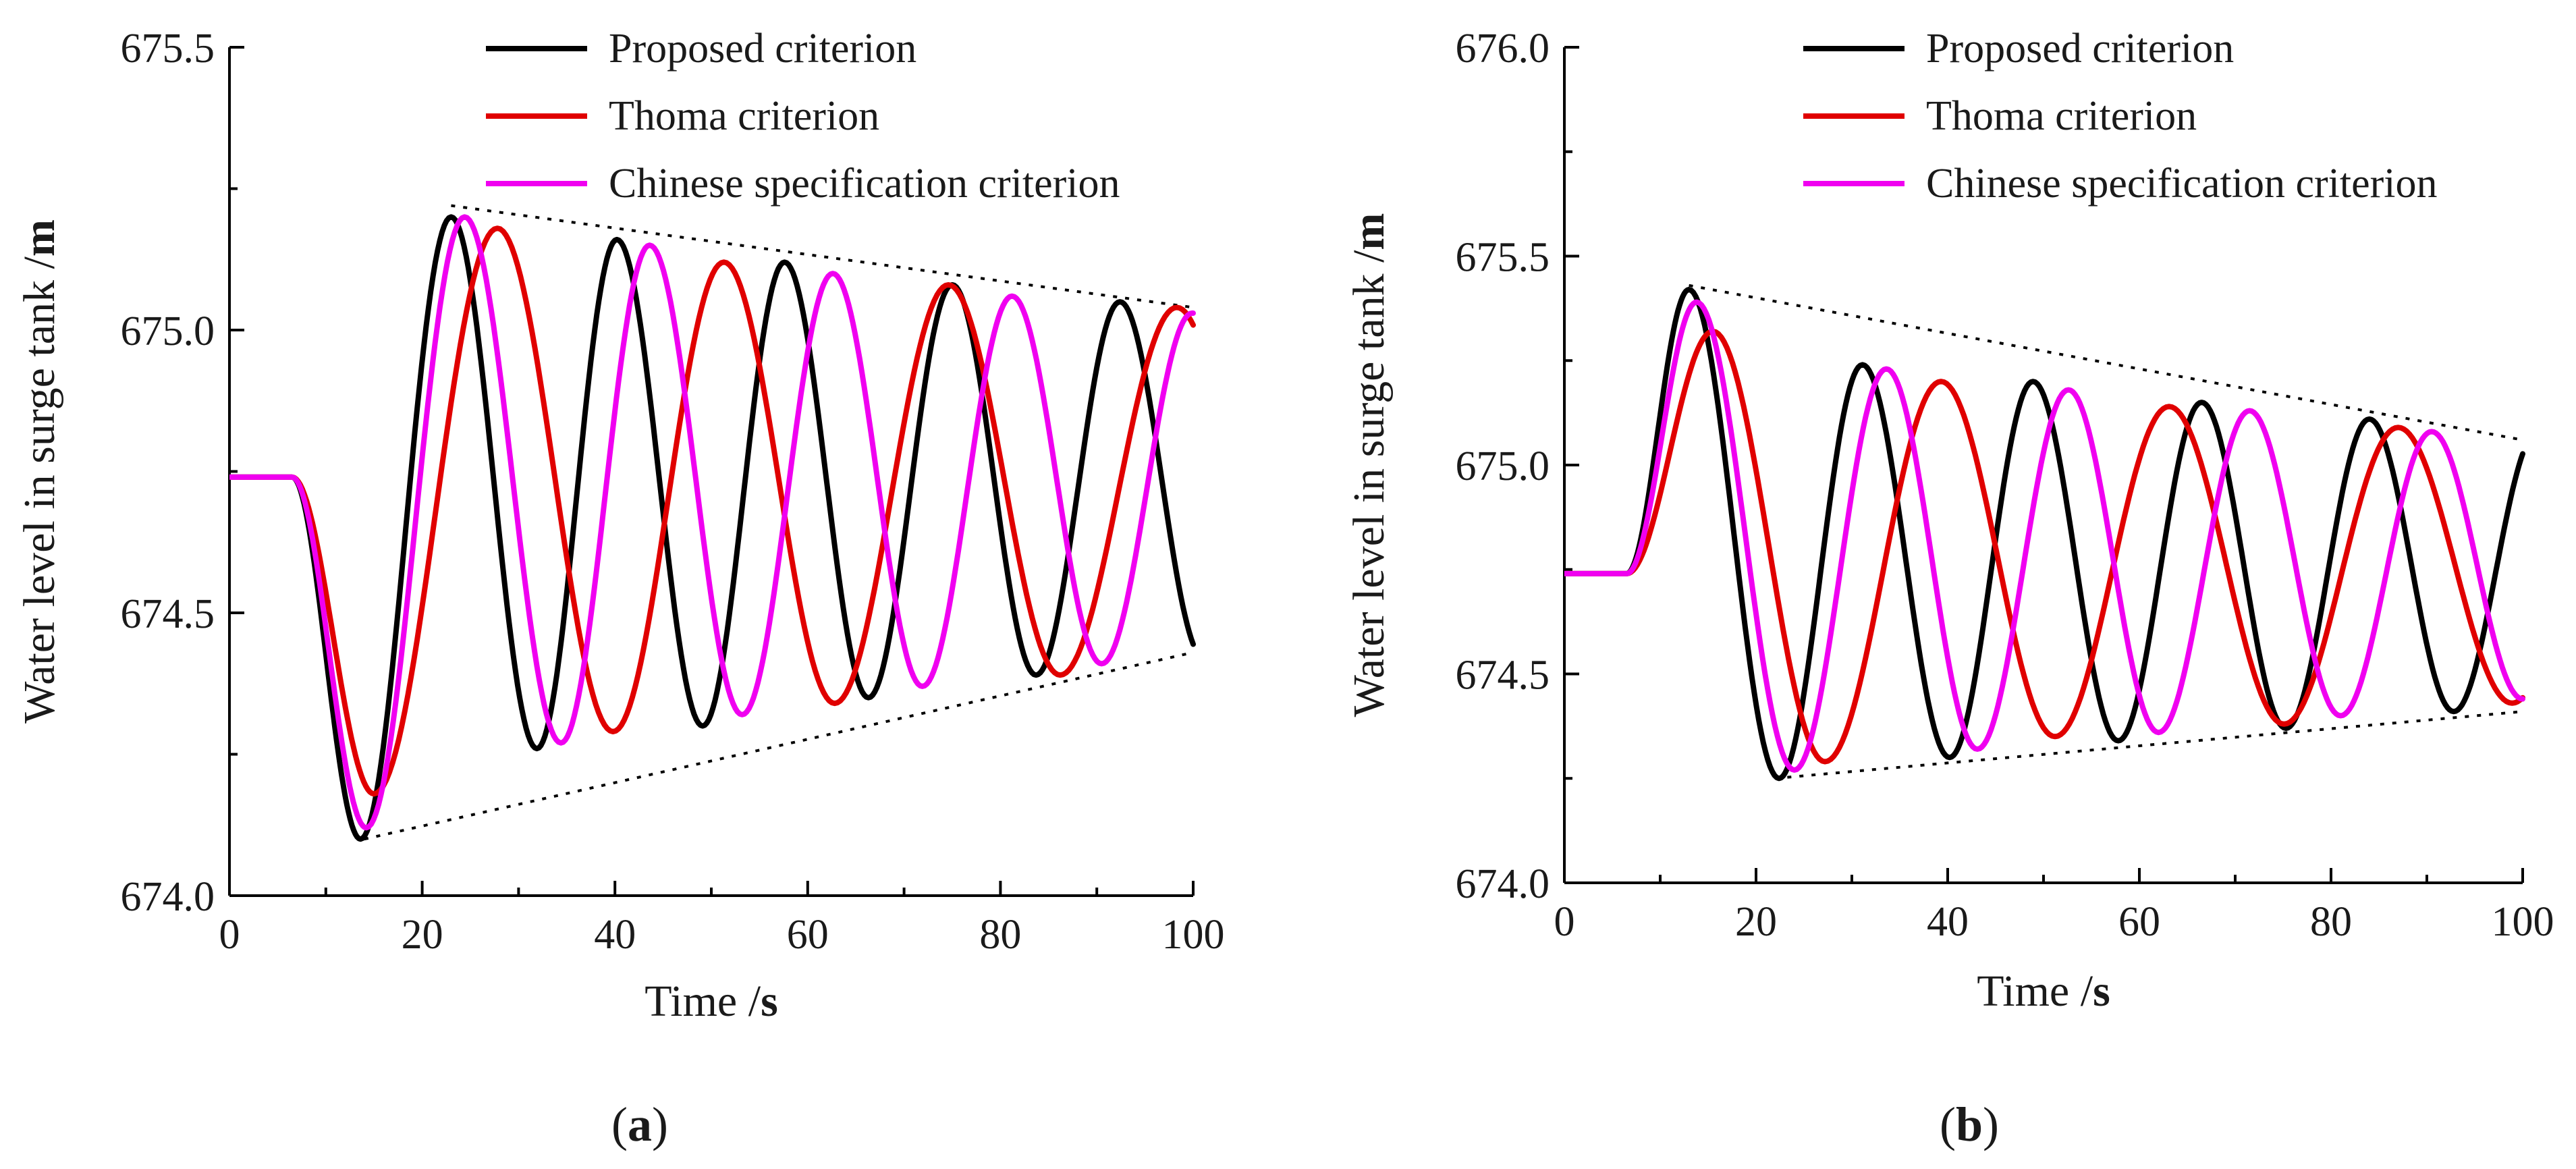 The height and width of the screenshot is (1169, 2576). Describe the element at coordinates (1503, 49) in the screenshot. I see `y-tick-label: 676.0` at that location.